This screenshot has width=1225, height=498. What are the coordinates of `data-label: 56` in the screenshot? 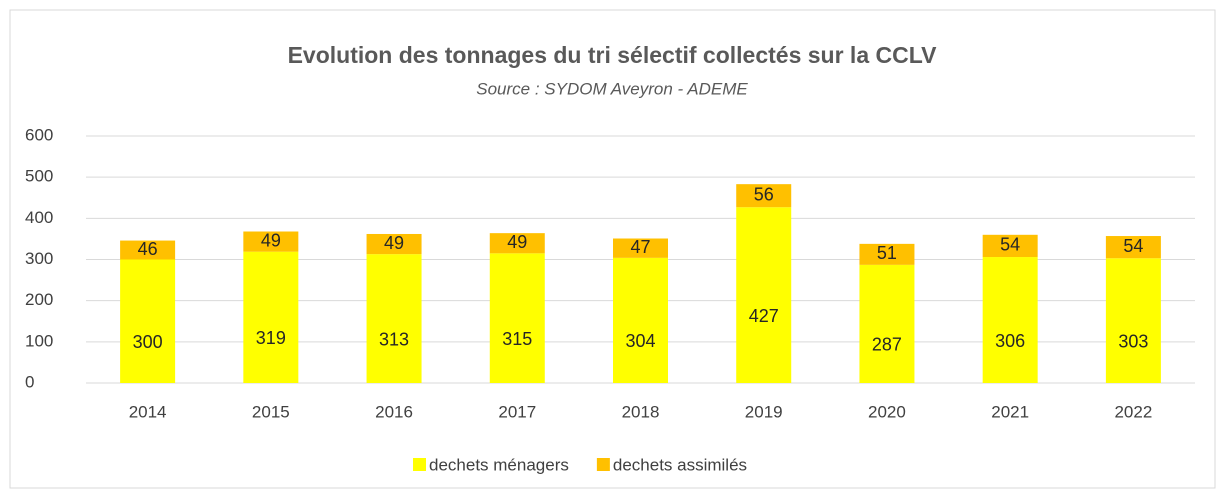 It's located at (764, 194).